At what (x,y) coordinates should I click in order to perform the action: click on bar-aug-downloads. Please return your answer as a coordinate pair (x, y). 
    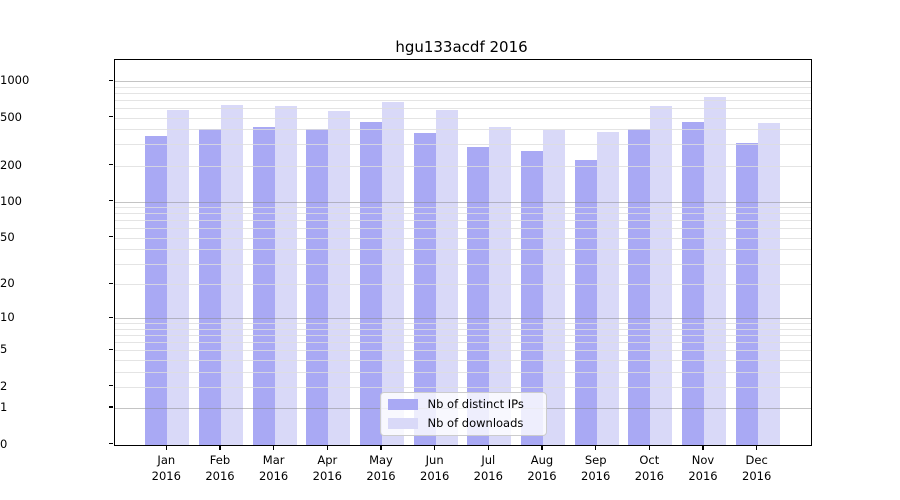
    Looking at the image, I should click on (553, 287).